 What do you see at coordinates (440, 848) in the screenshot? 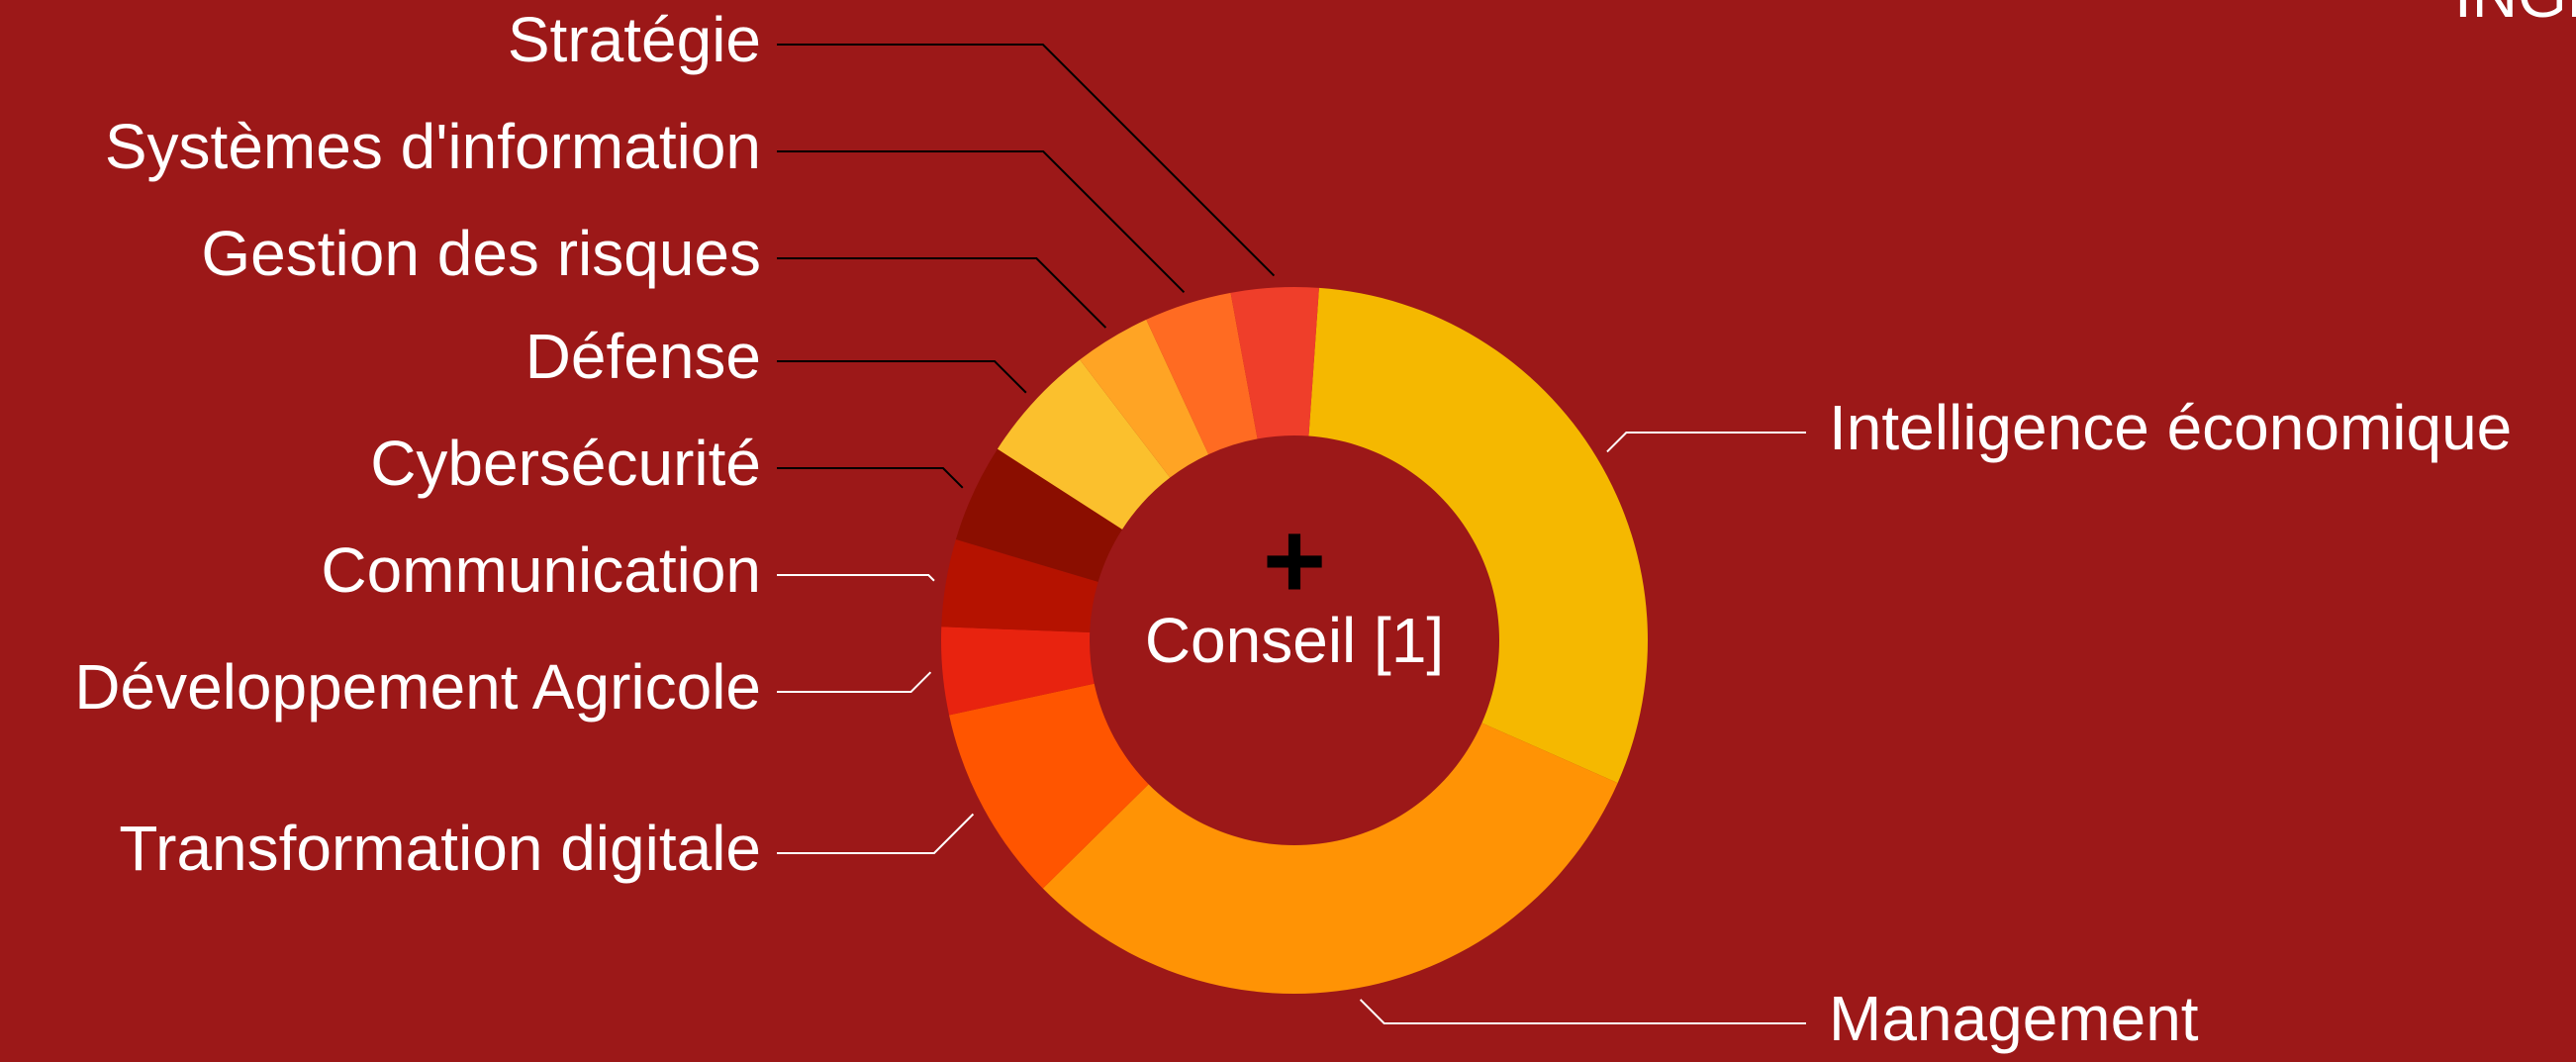
I see `slice-label: Transformation digitale` at bounding box center [440, 848].